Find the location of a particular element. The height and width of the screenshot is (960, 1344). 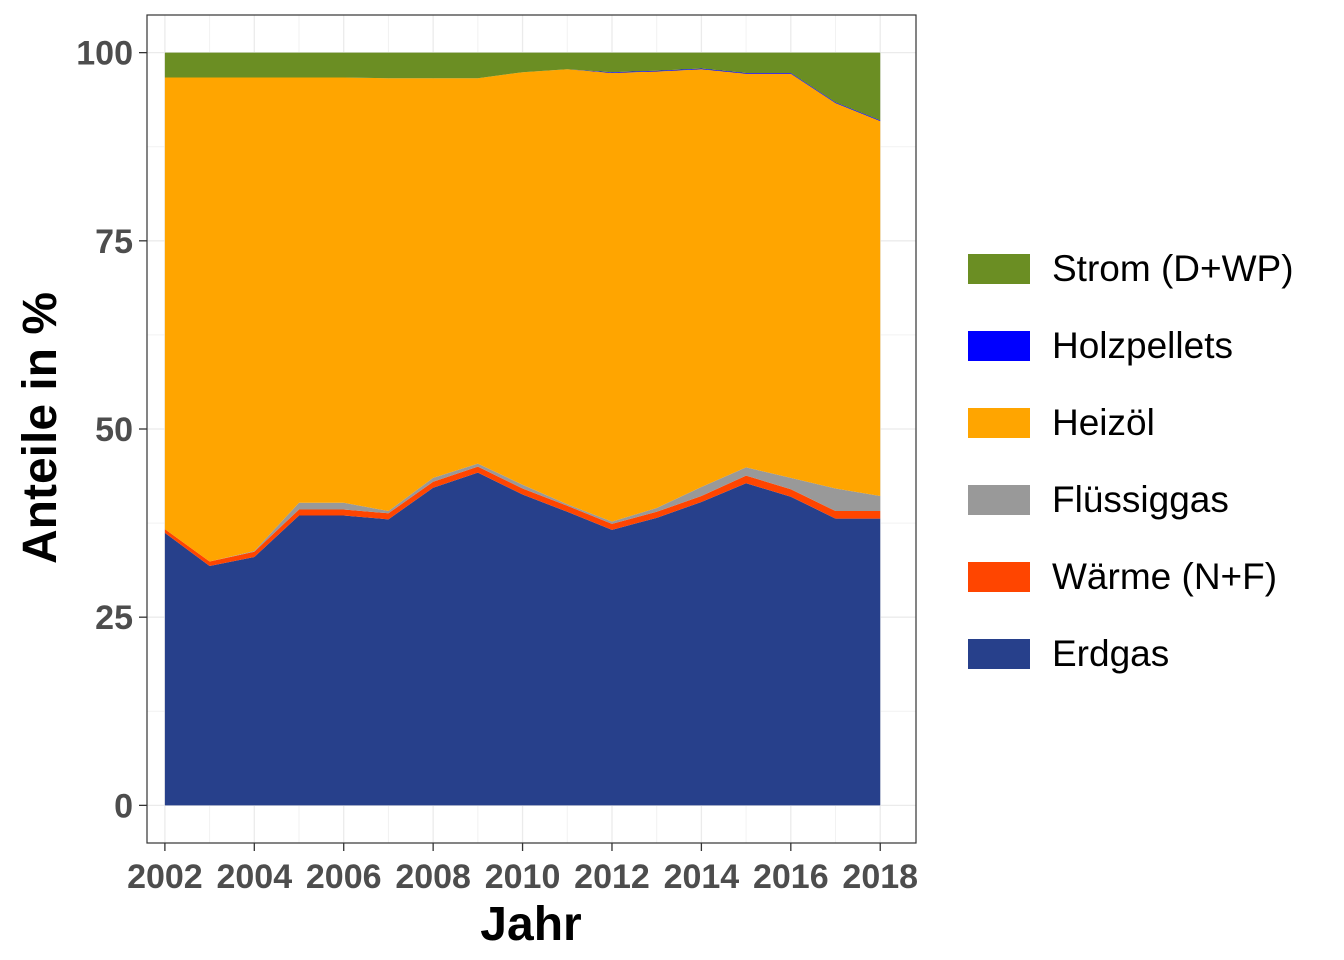

legend-label: Strom (D+WP) is located at coordinates (1173, 268).